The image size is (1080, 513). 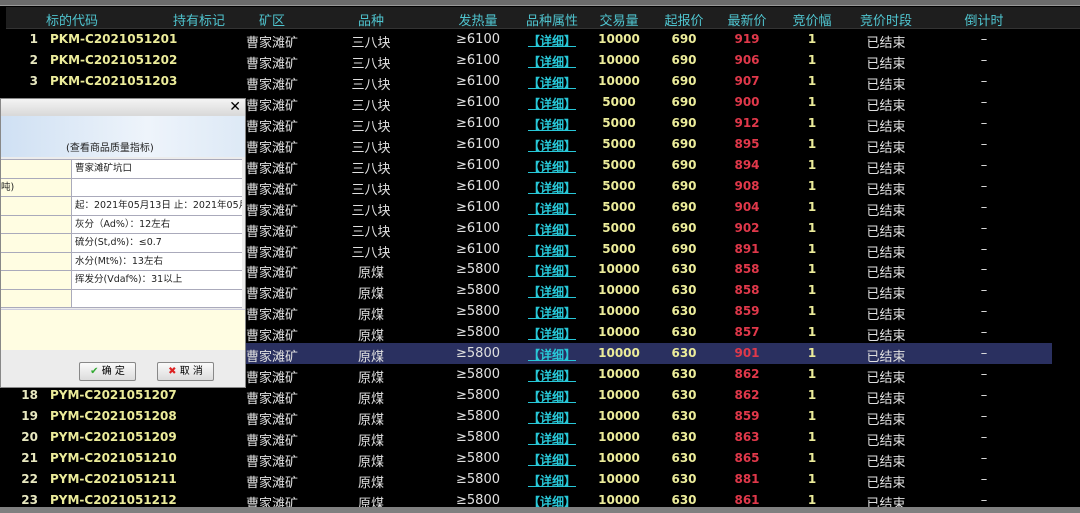 I want to click on cell-last: 895, so click(x=747, y=143).